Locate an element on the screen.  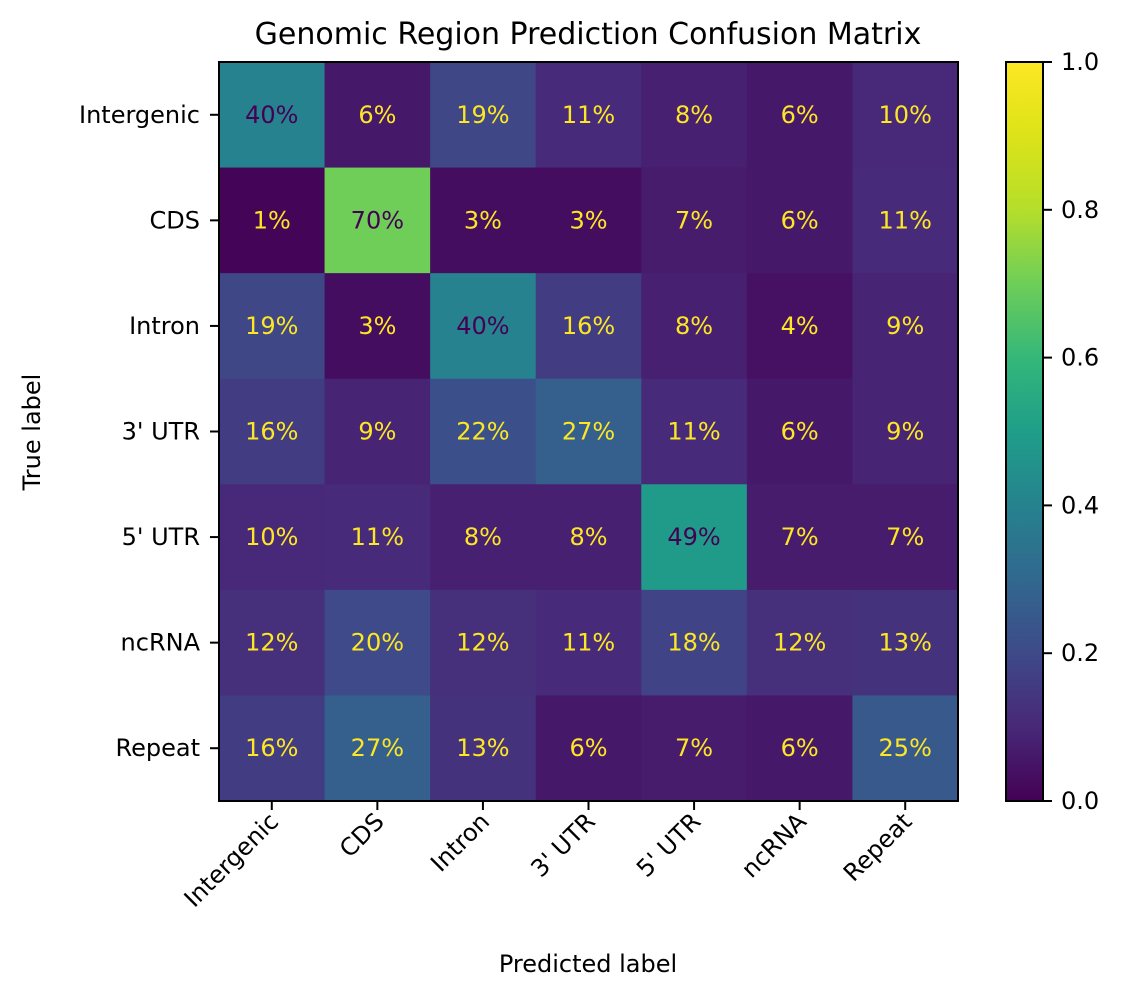
cell-label-0-5: 6% is located at coordinates (800, 115).